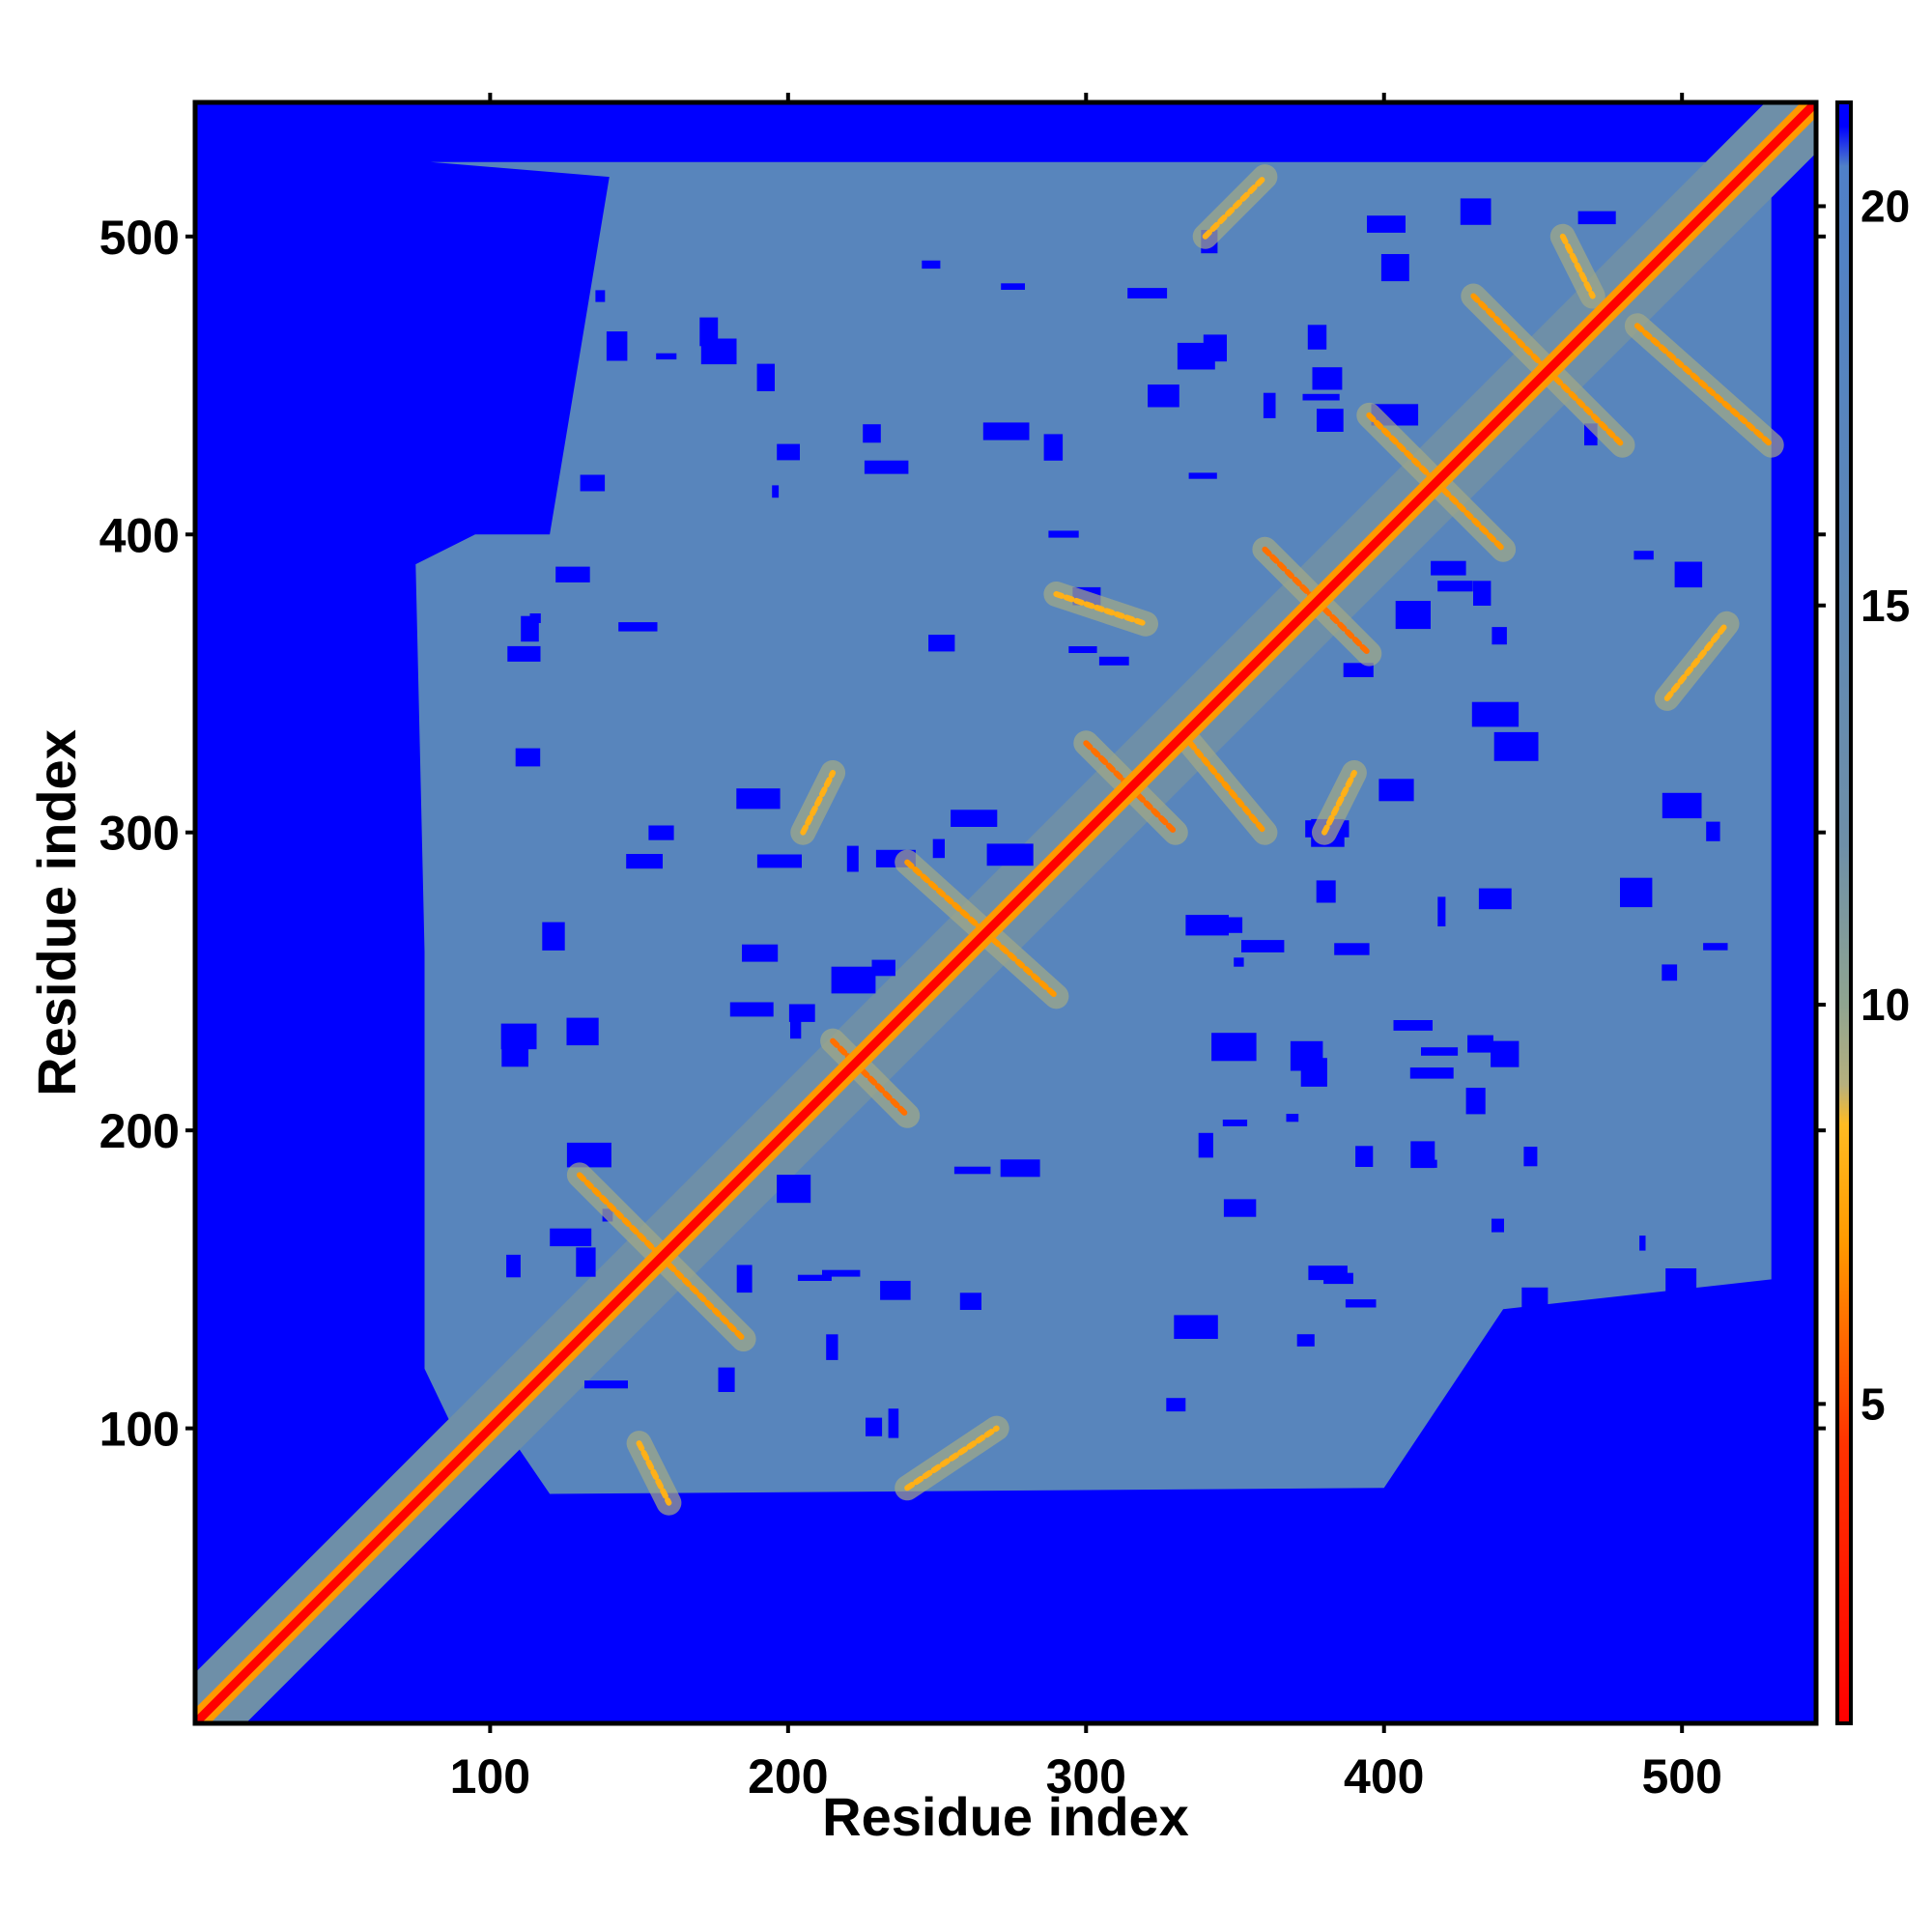  I want to click on x-tick-label: 100, so click(490, 1776).